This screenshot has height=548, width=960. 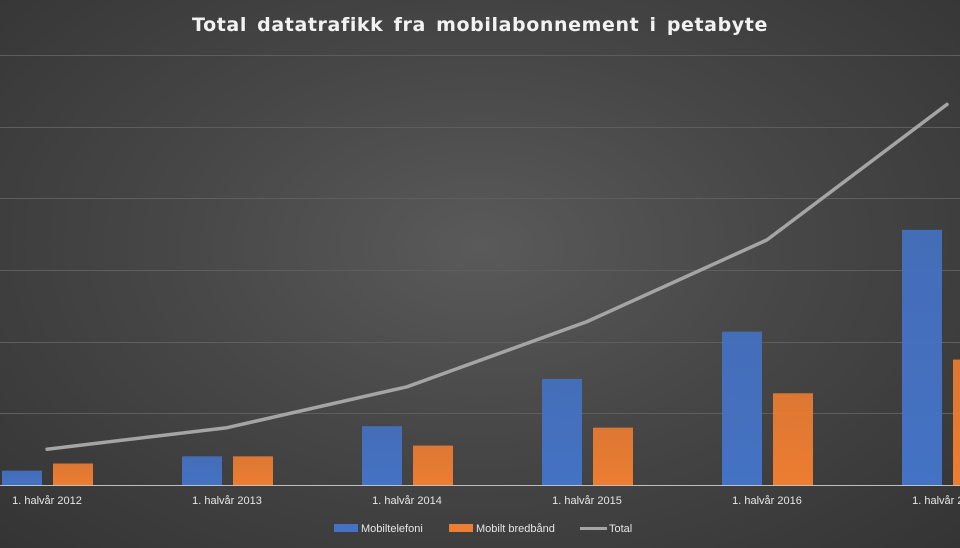 I want to click on legend-label: Mobiltelefoni, so click(x=392, y=529).